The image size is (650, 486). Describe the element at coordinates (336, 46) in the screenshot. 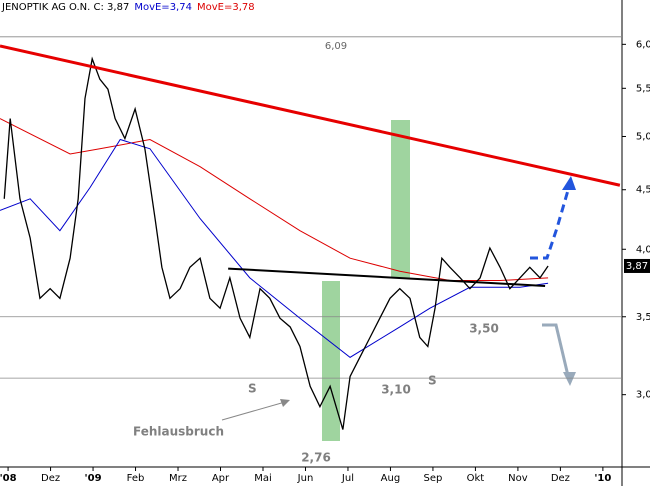

I see `level-label: 6,09` at that location.